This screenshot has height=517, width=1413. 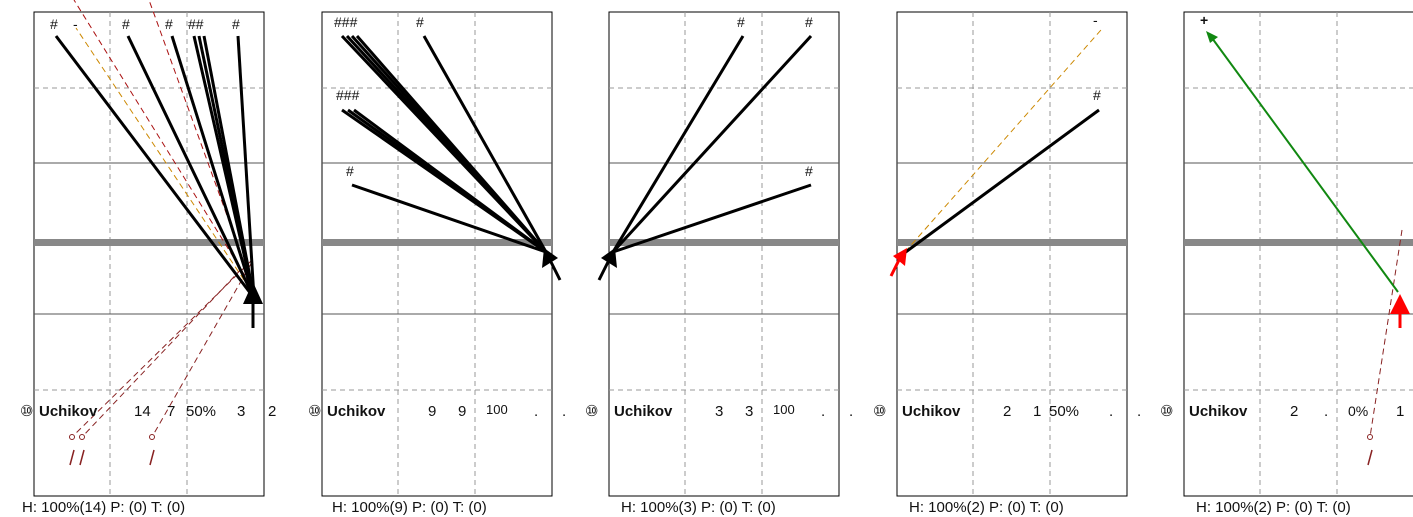 I want to click on stat-2: ., so click(x=1326, y=411).